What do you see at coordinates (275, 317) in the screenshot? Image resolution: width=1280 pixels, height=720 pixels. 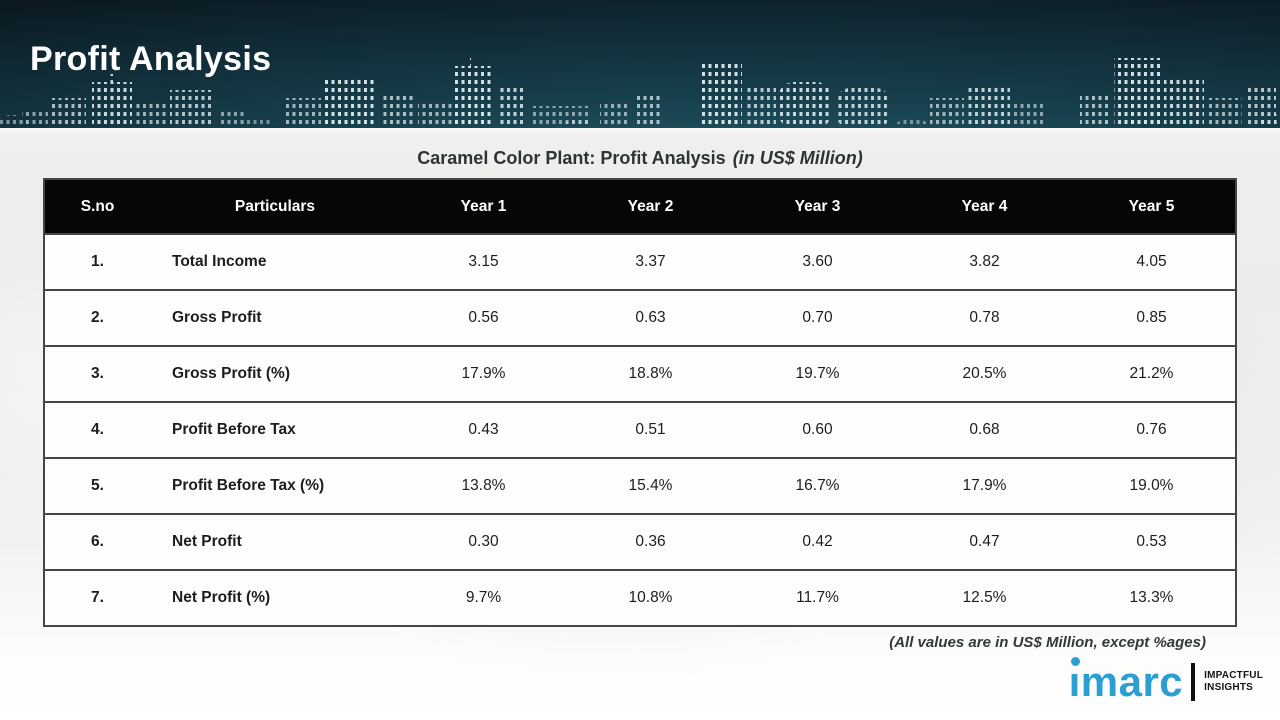 I see `particular-cell: Gross Profit` at bounding box center [275, 317].